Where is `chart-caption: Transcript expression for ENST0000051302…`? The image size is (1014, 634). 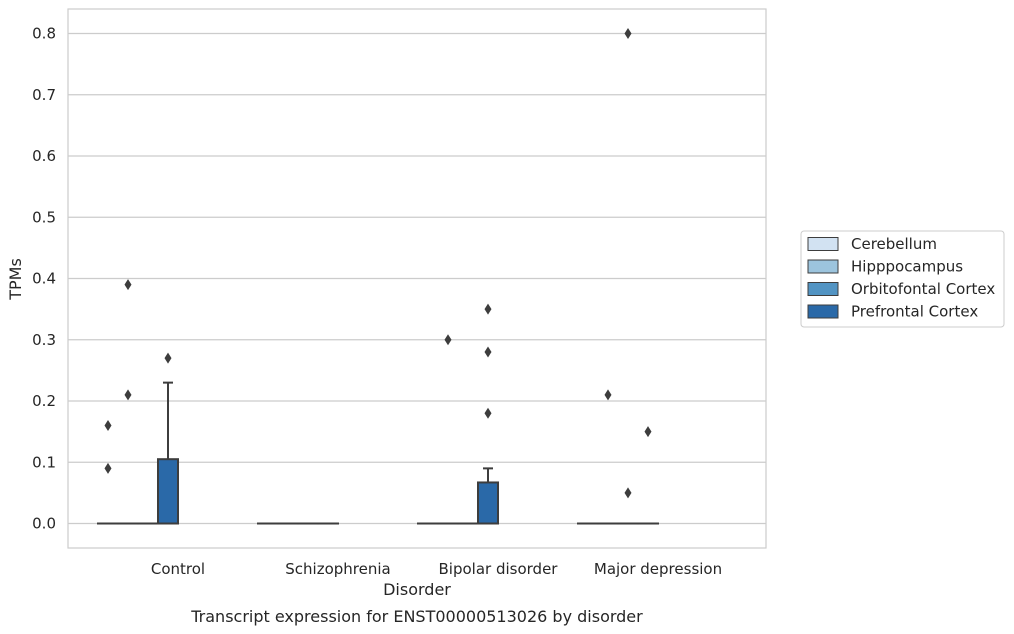 chart-caption: Transcript expression for ENST0000051302… is located at coordinates (416, 616).